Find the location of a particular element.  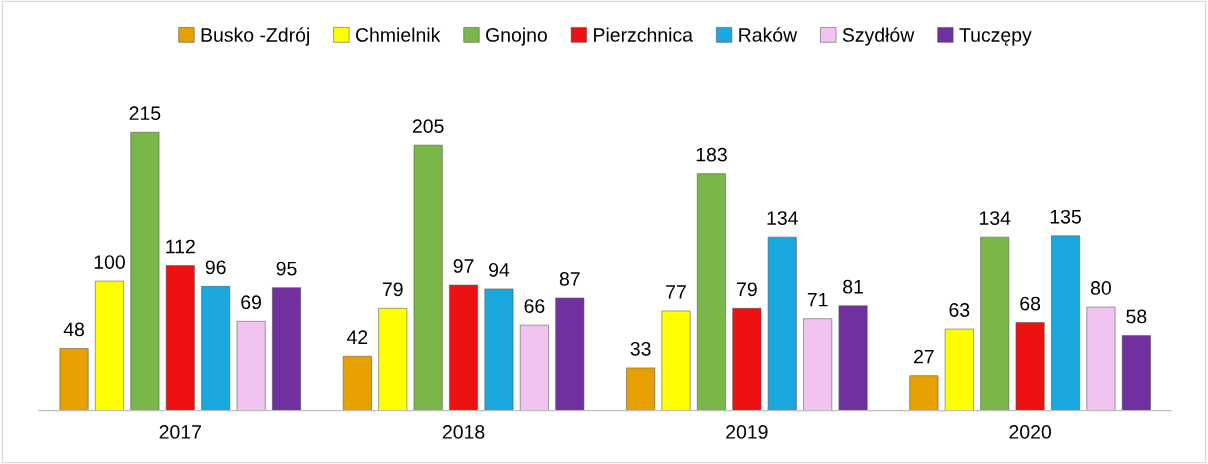

legend-label: Pierzchnica is located at coordinates (643, 34).